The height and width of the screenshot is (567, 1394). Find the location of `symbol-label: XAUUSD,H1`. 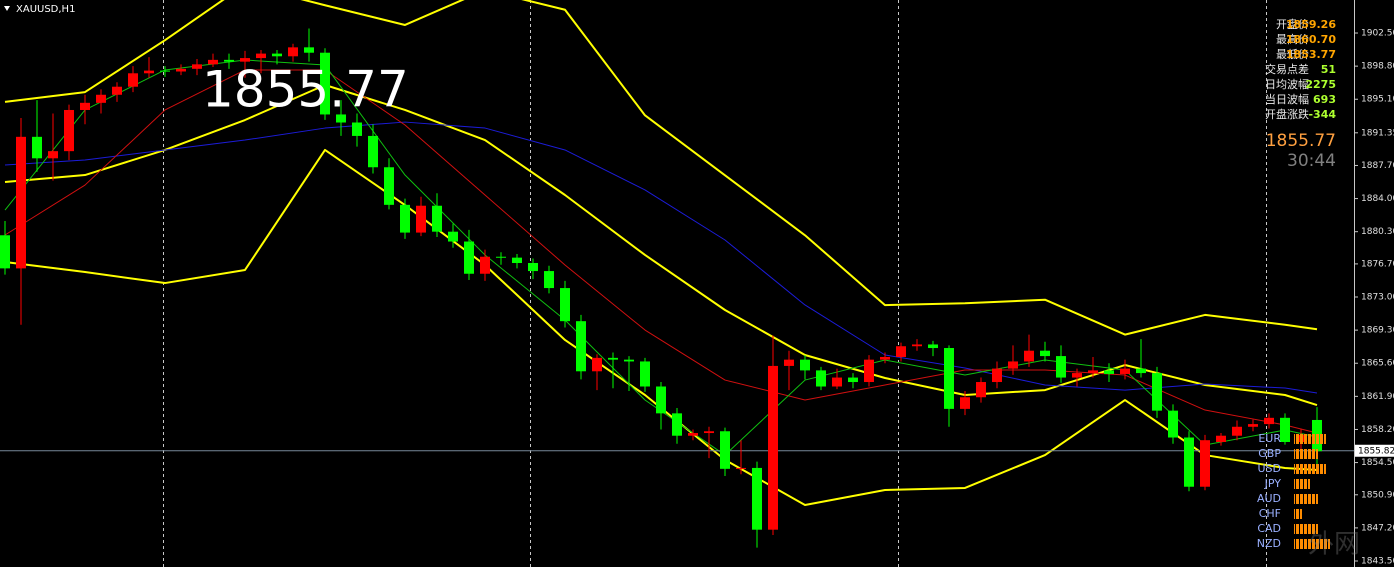

symbol-label: XAUUSD,H1 is located at coordinates (45, 9).